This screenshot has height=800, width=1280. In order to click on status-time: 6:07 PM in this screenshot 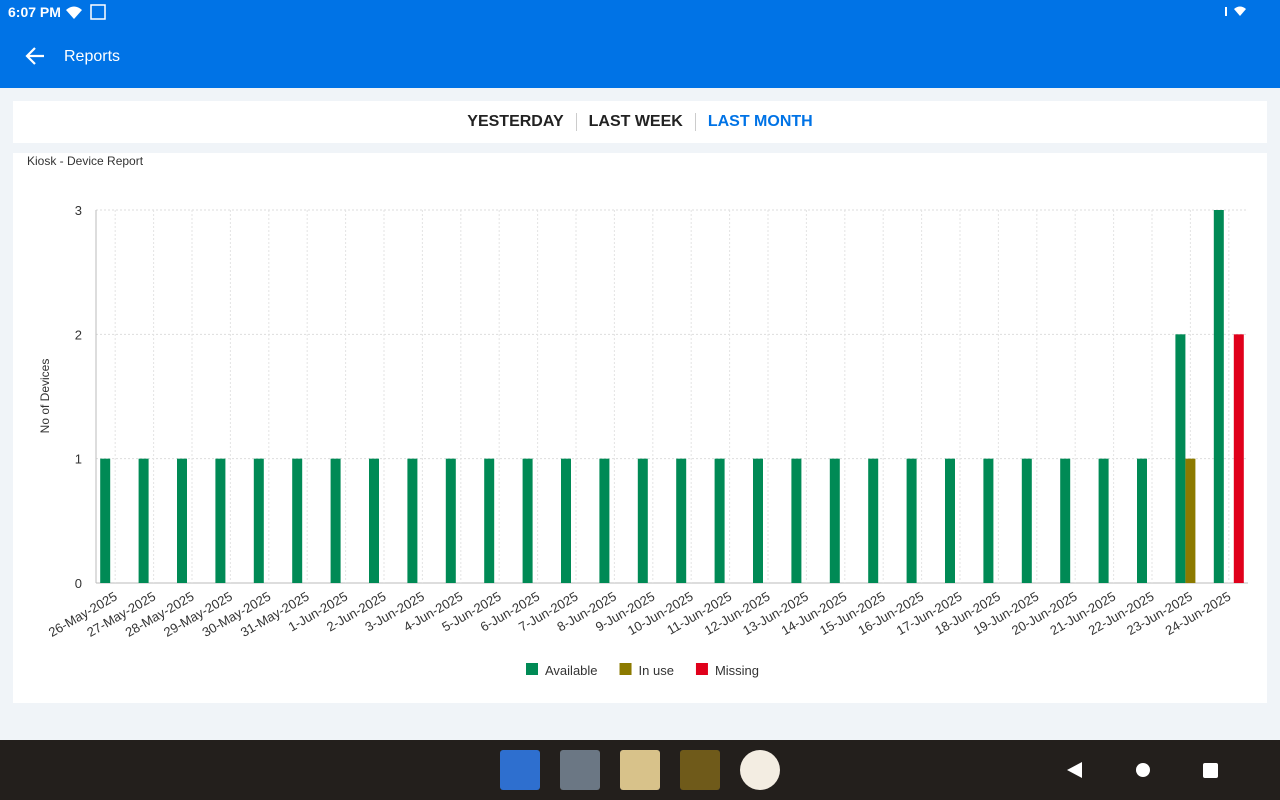, I will do `click(34, 12)`.